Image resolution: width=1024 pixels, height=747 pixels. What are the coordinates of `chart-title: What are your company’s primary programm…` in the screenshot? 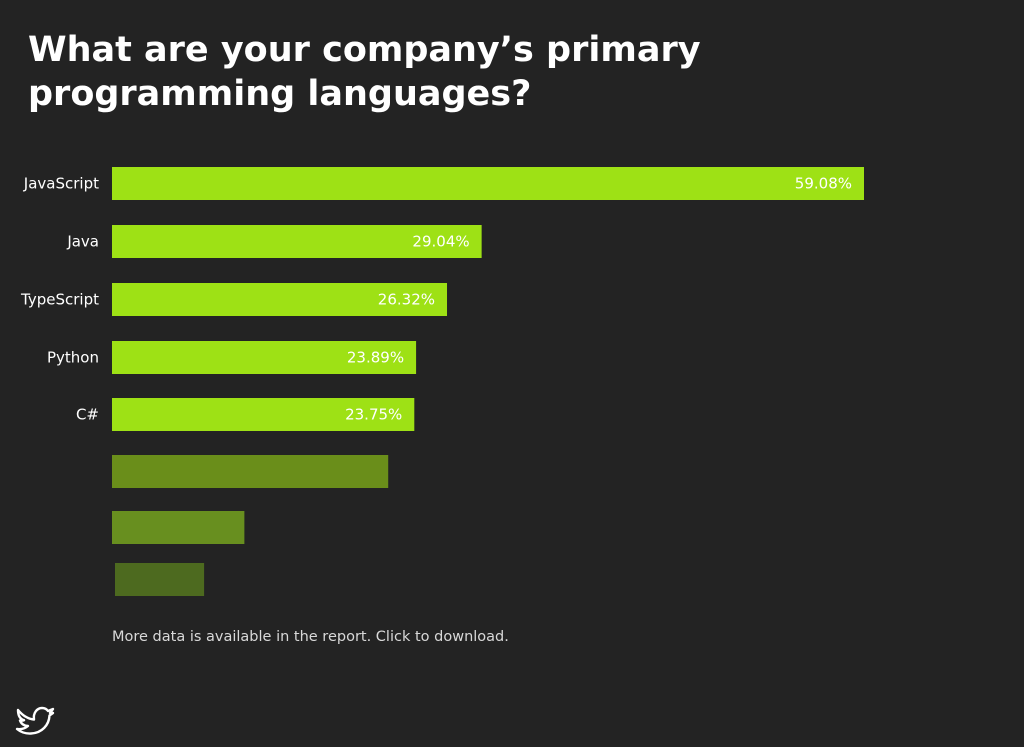 It's located at (364, 72).